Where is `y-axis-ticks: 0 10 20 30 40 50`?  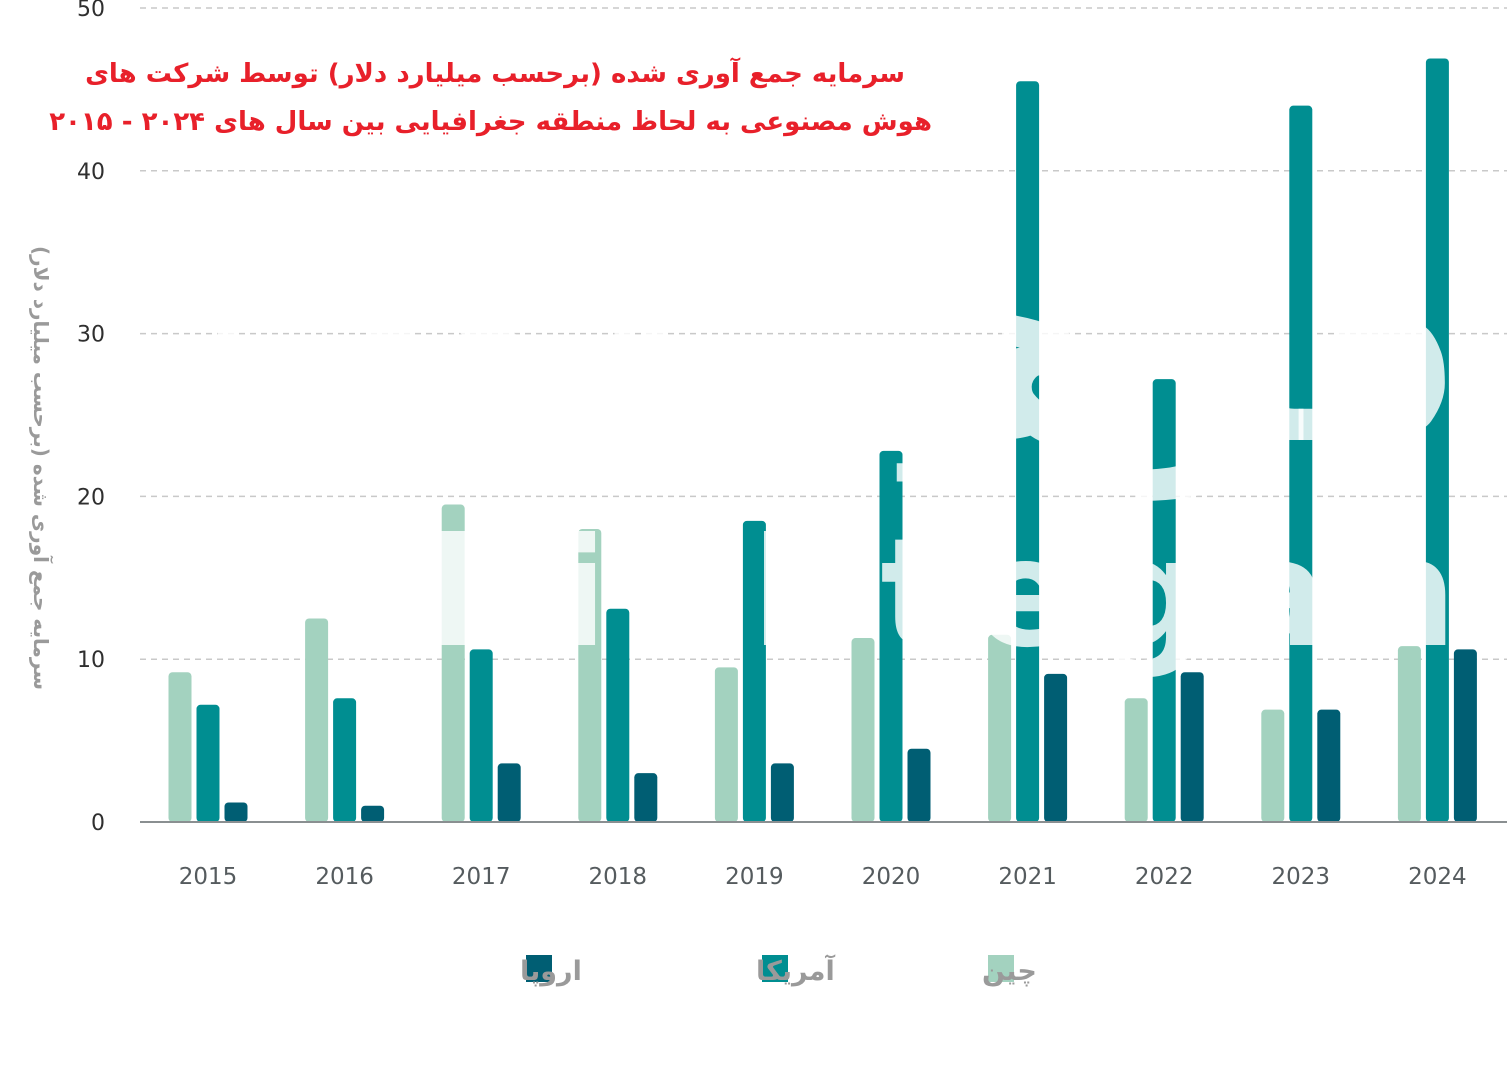
y-axis-ticks: 0 10 20 30 40 50 is located at coordinates (91, 418).